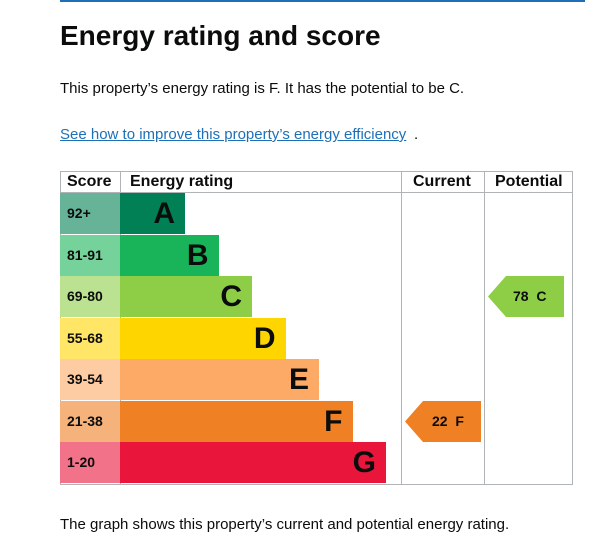 The width and height of the screenshot is (605, 536). I want to click on header-potential: Potential, so click(529, 181).